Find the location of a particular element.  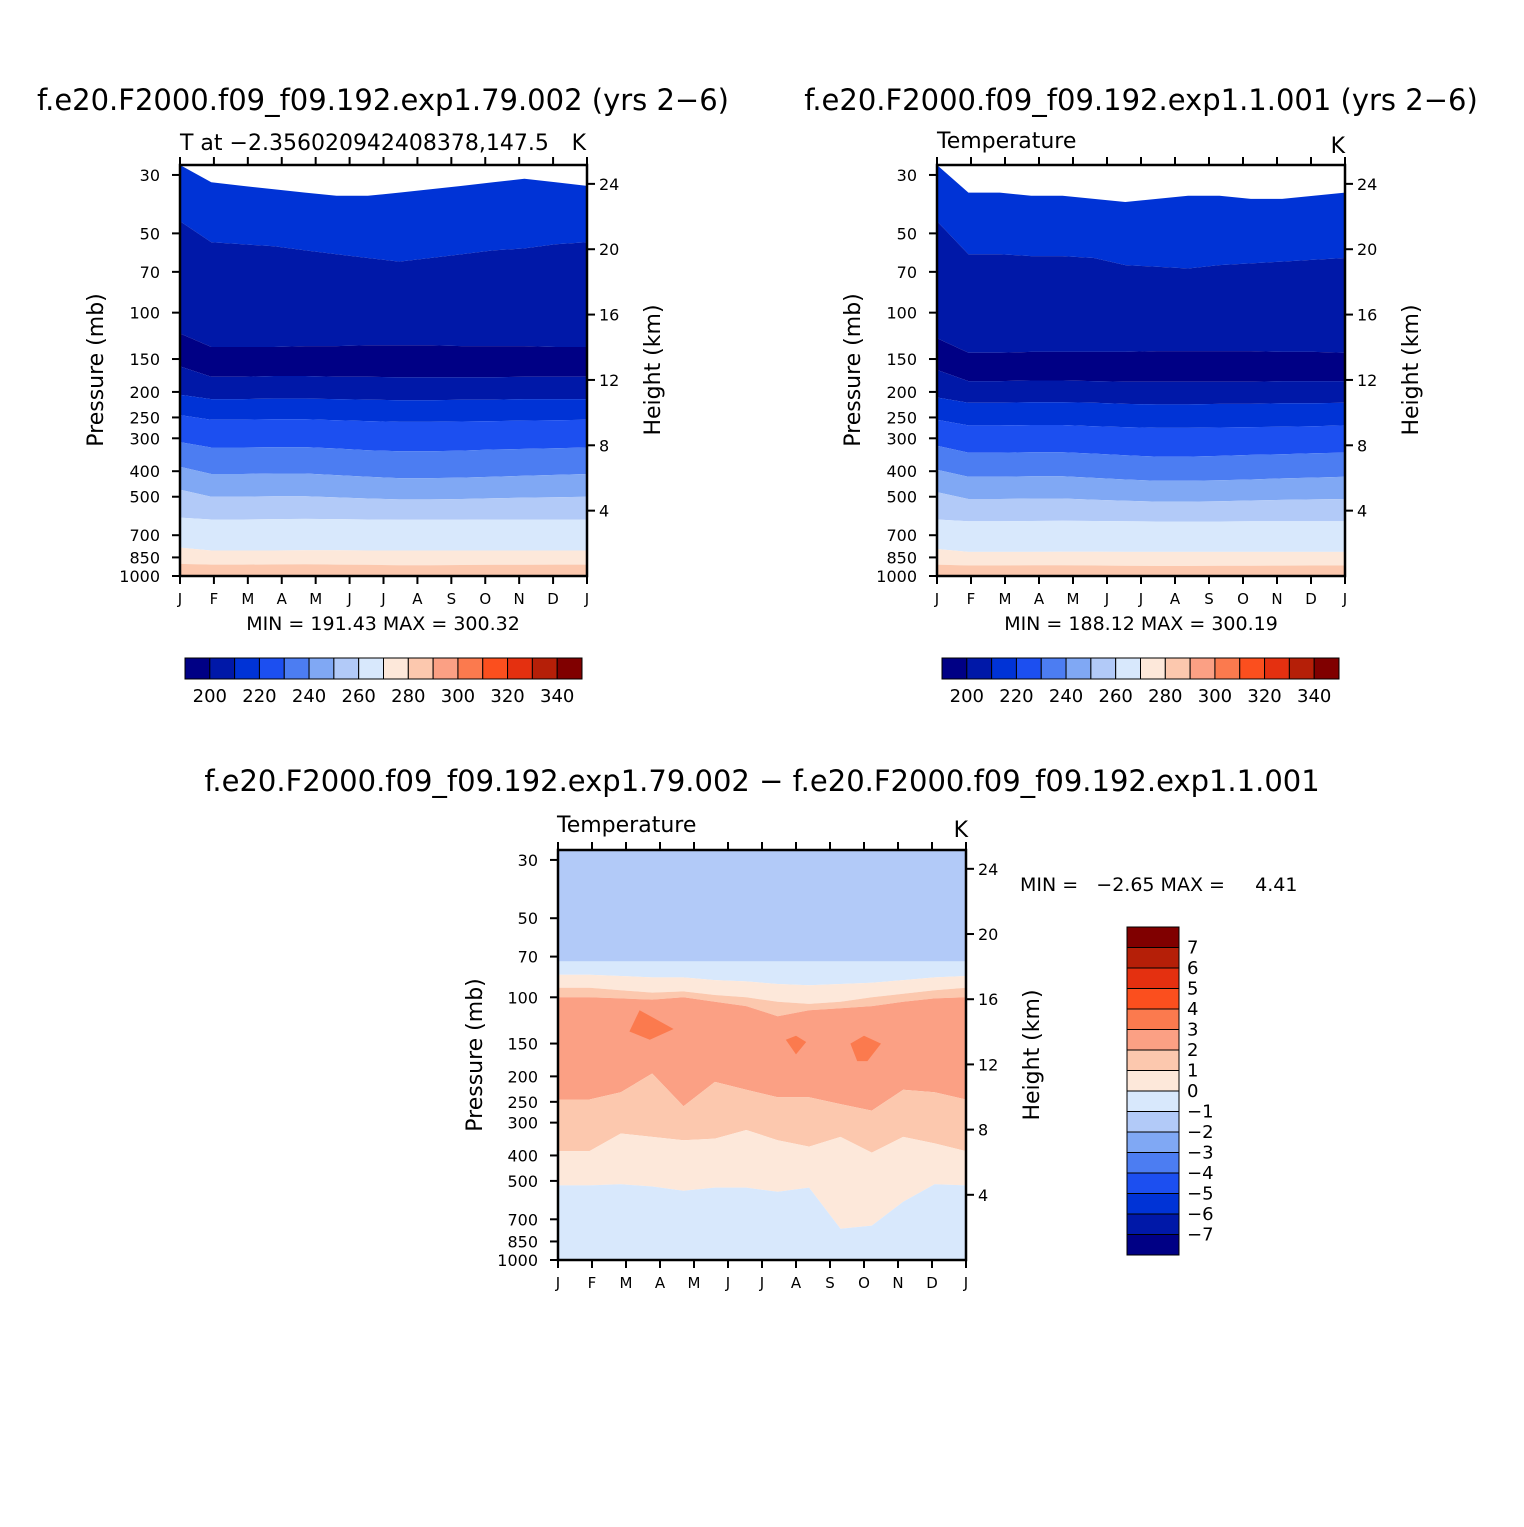

y-tick-label: 500 is located at coordinates (522, 1181).